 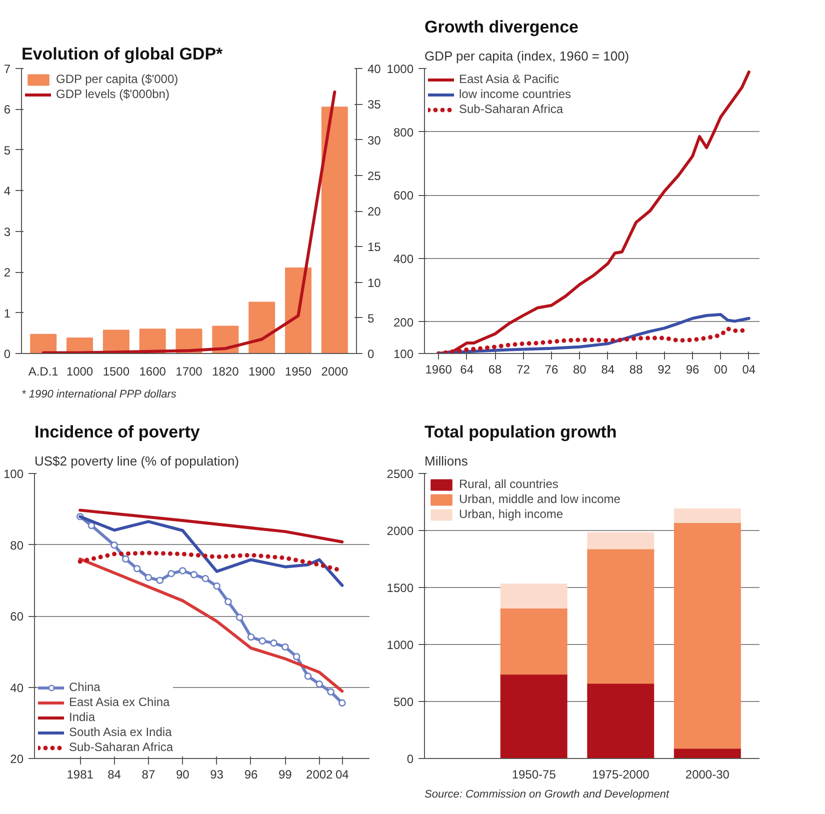 I want to click on x-tick-label: 1600, so click(x=152, y=371).